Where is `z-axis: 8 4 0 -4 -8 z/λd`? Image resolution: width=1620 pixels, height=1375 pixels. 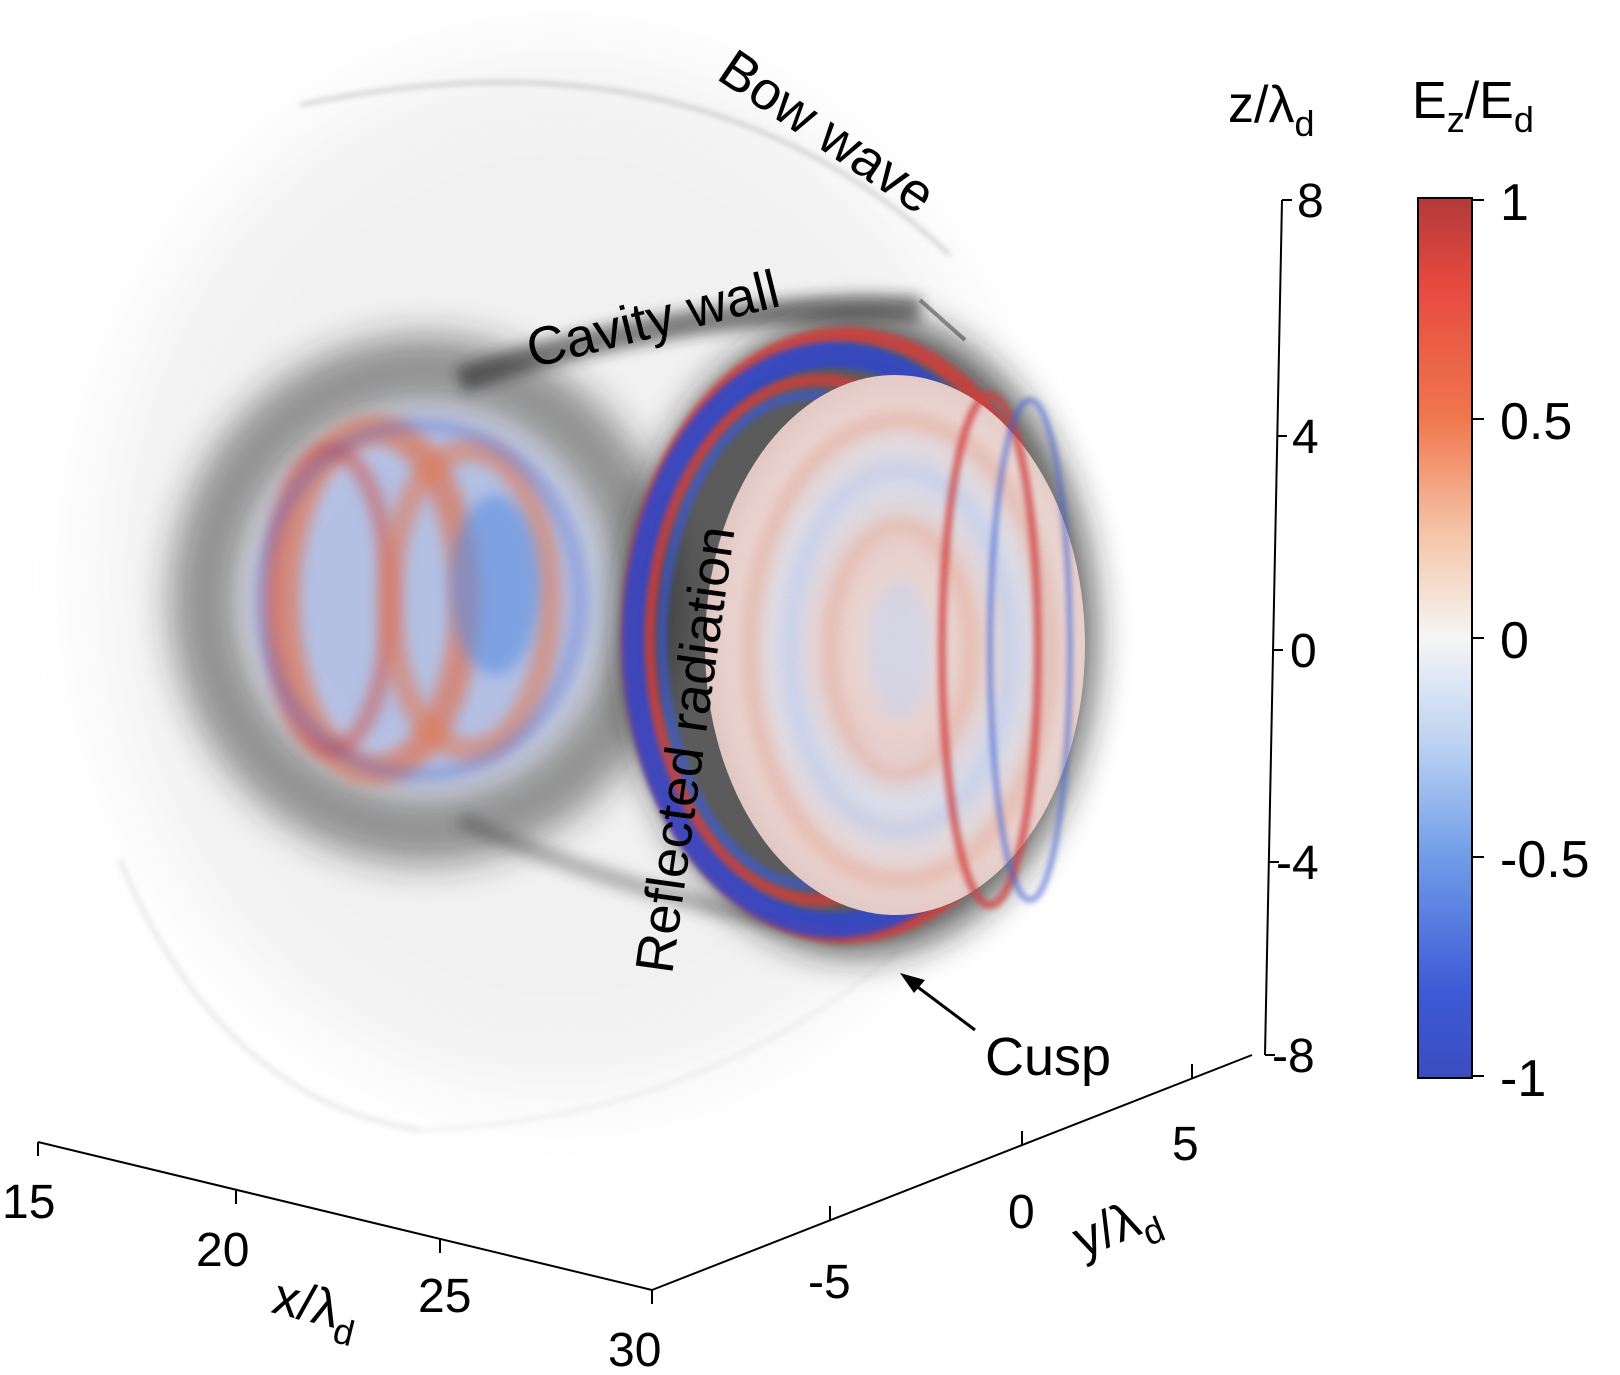
z-axis: 8 4 0 -4 -8 z/λd is located at coordinates (1276, 579).